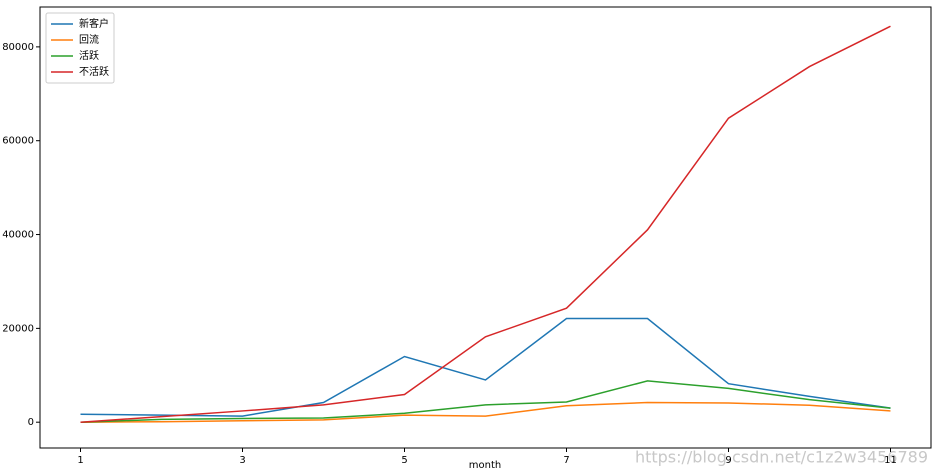 The width and height of the screenshot is (939, 476). I want to click on legend-label: 不活跃, so click(94, 72).